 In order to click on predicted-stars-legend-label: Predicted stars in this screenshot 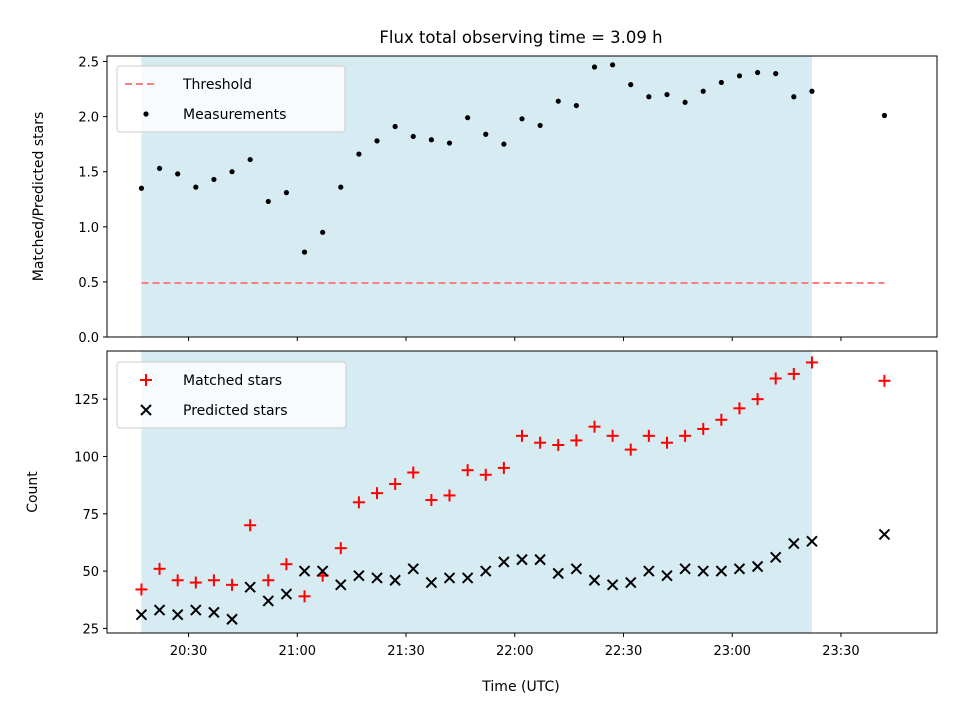, I will do `click(235, 411)`.